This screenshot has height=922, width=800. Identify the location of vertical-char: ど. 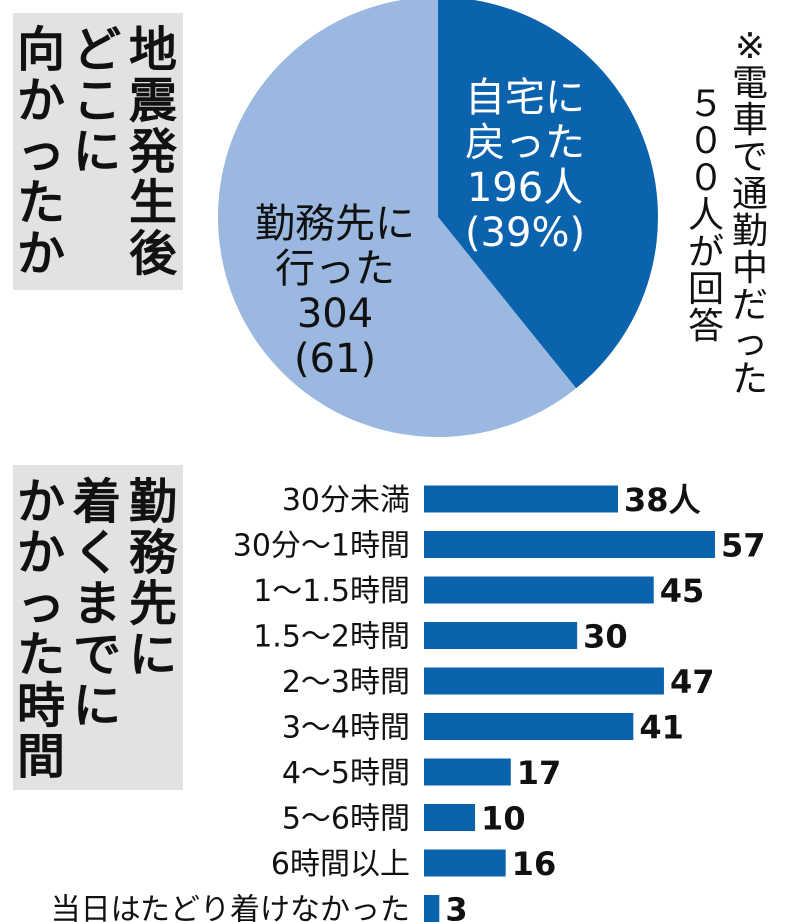
(96, 50).